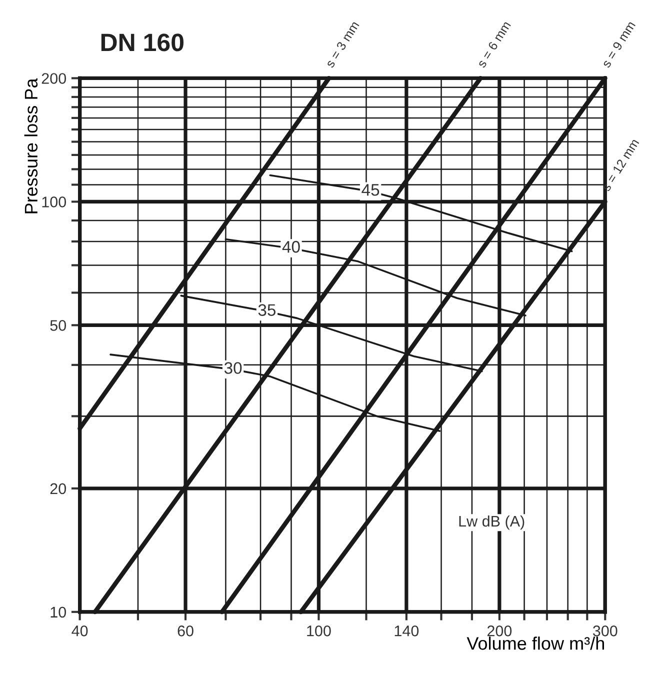  What do you see at coordinates (267, 310) in the screenshot?
I see `series-label: 35` at bounding box center [267, 310].